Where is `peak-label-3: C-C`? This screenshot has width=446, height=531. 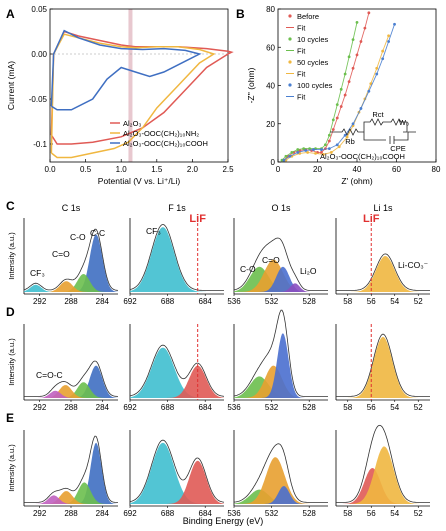
peak-label-3: C-C is located at coordinates (97, 233).